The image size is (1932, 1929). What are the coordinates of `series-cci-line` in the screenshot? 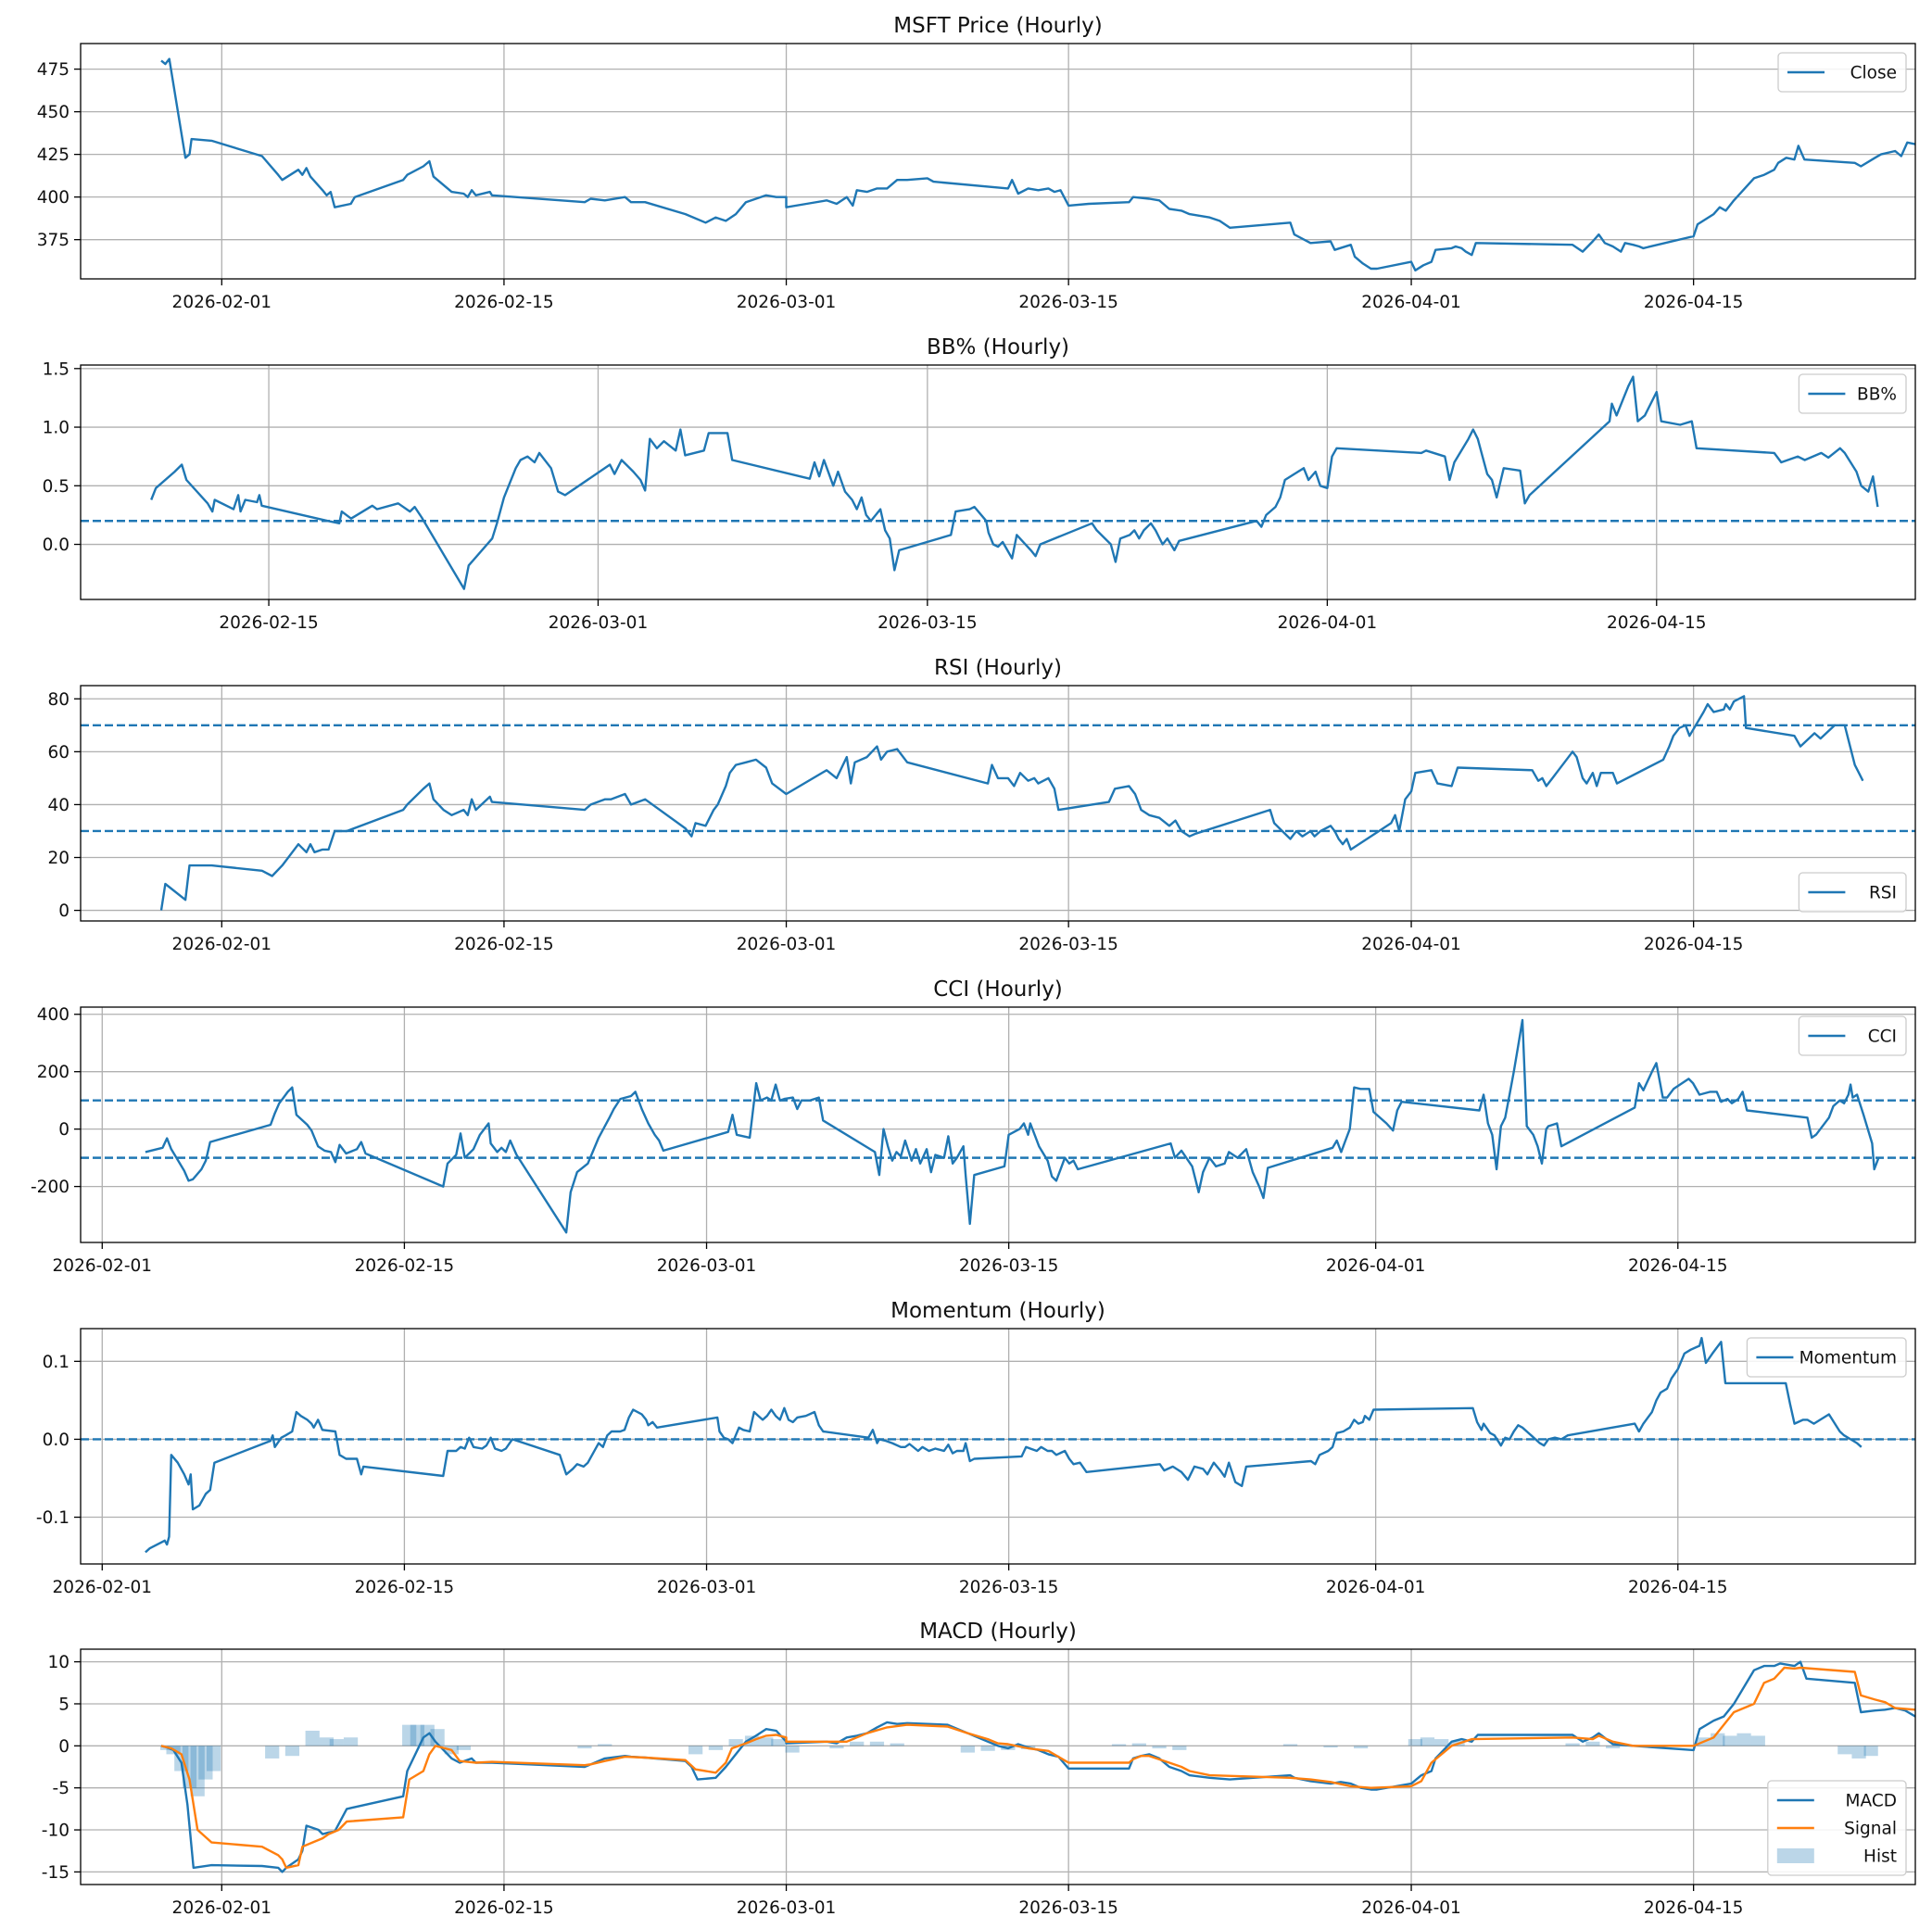 It's located at (1013, 1126).